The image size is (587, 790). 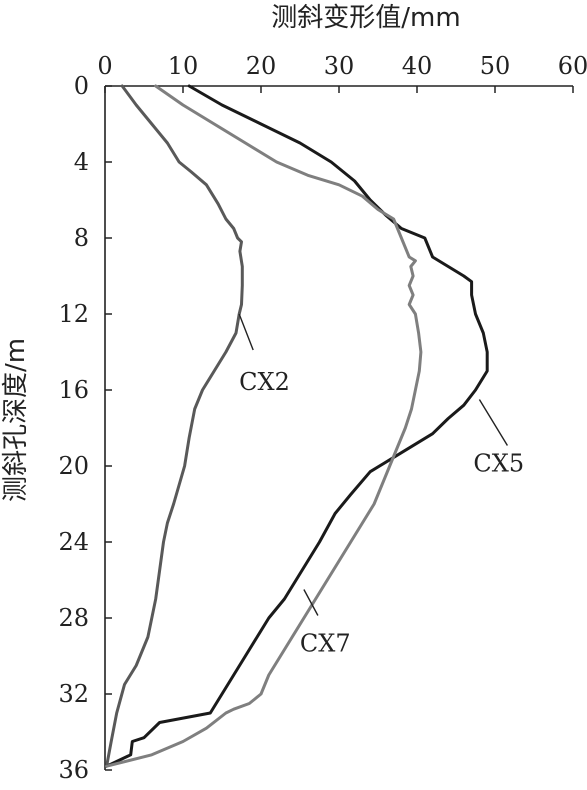 I want to click on x-tick-label: 60, so click(x=572, y=66).